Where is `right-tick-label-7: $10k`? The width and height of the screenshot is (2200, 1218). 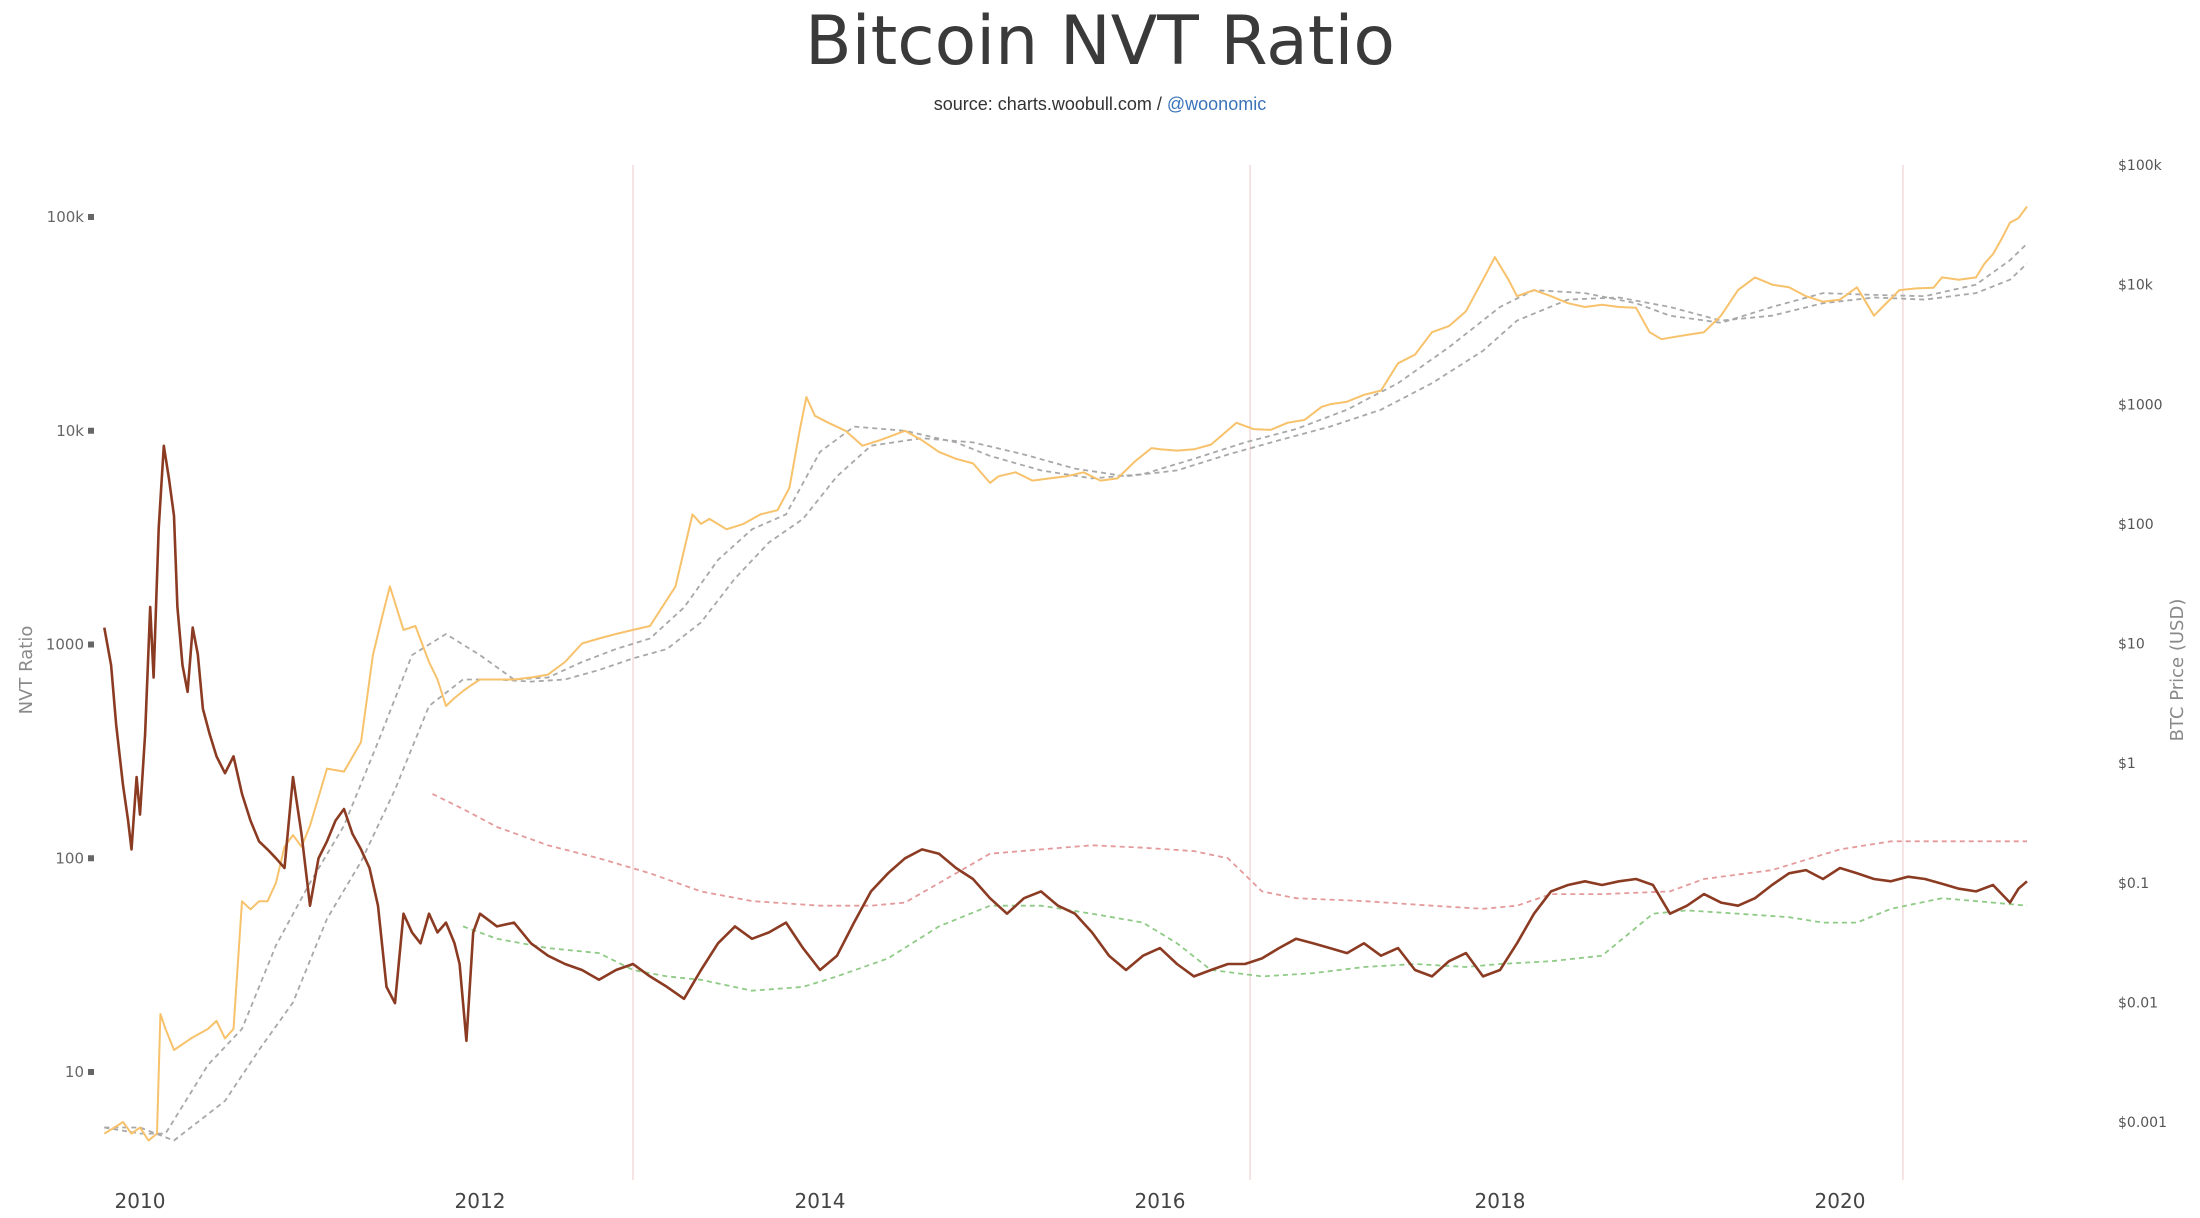 right-tick-label-7: $10k is located at coordinates (2136, 286).